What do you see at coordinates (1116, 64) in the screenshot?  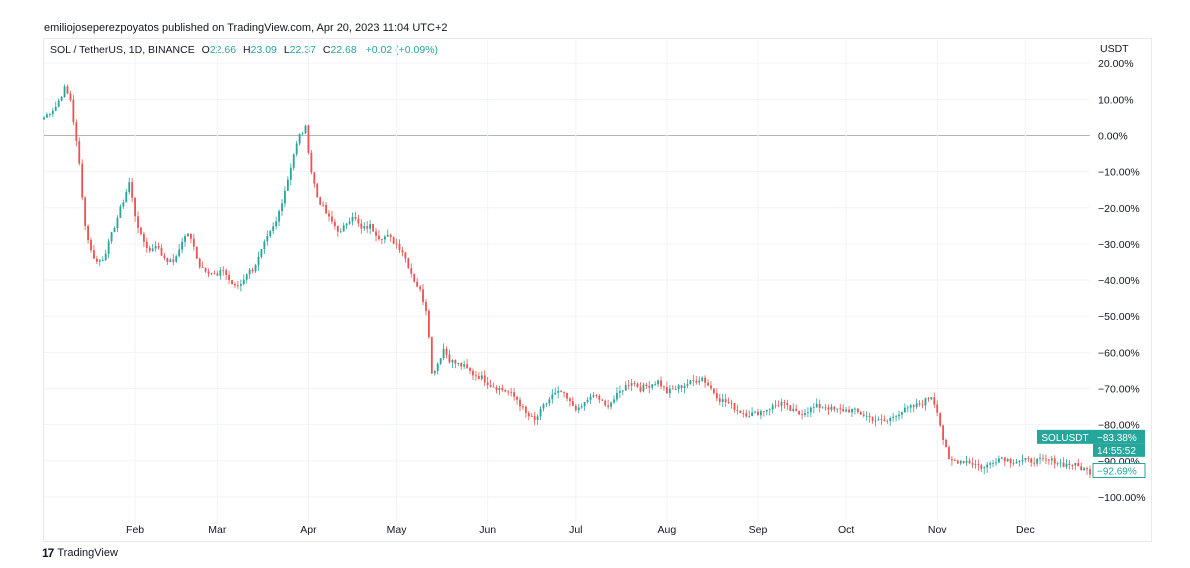 I see `y-tick-label: 20.00%` at bounding box center [1116, 64].